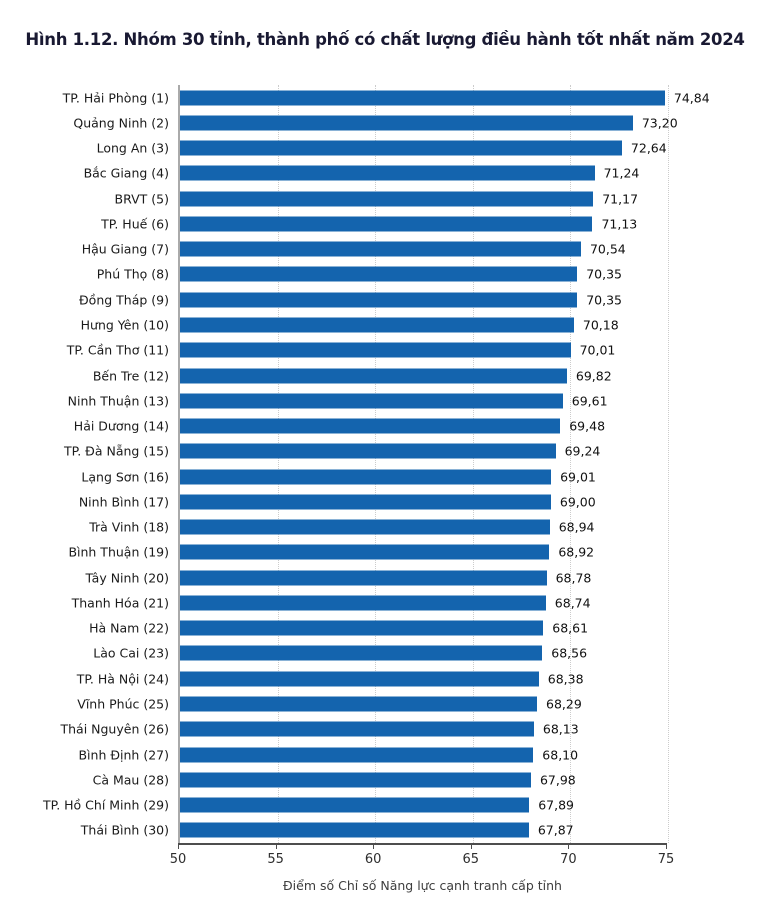  Describe the element at coordinates (355, 804) in the screenshot. I see `bar-row: TP. Hồ Chí Minh (29) 67,89` at that location.